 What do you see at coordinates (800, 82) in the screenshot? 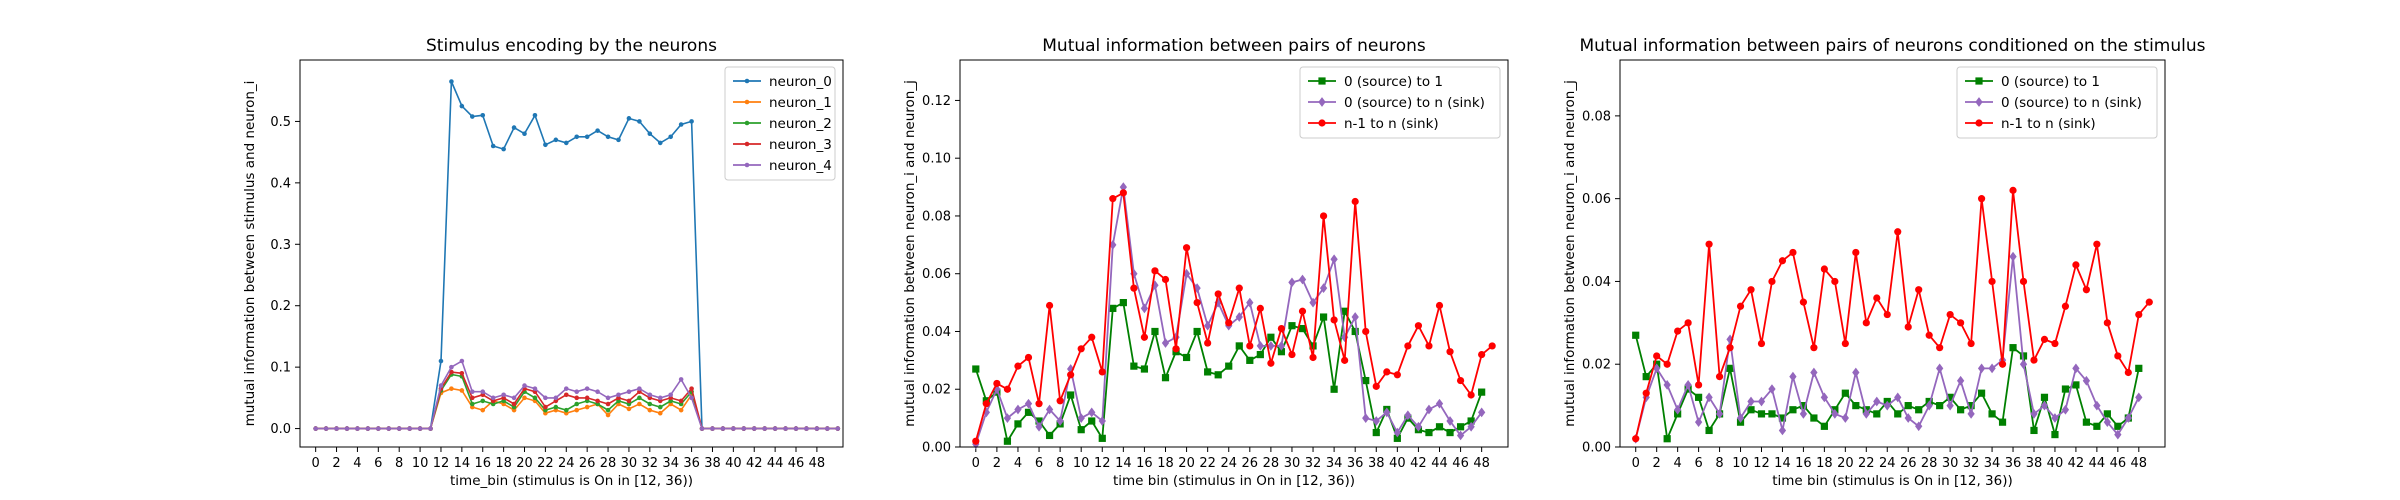
I see `legend-label: neuron_0` at bounding box center [800, 82].